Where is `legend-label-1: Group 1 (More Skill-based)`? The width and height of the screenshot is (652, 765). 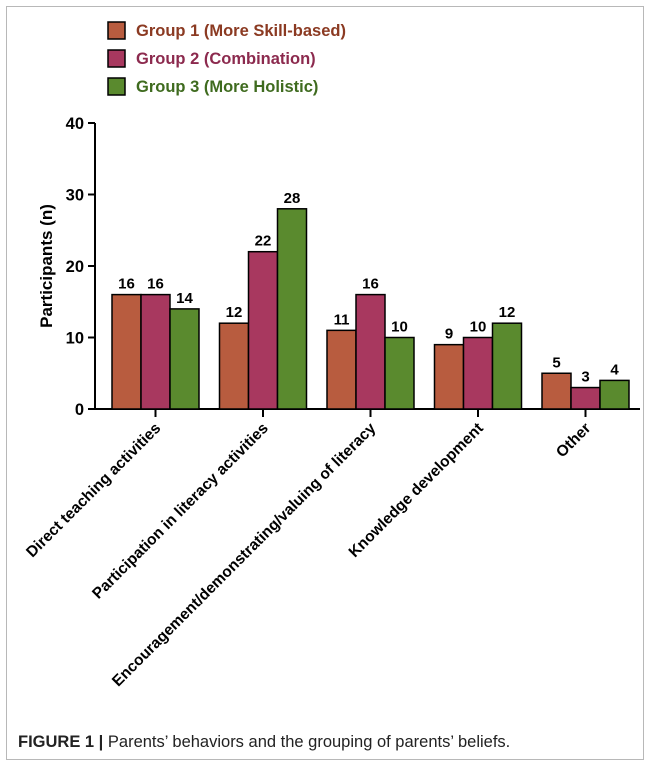
legend-label-1: Group 1 (More Skill-based) is located at coordinates (241, 31).